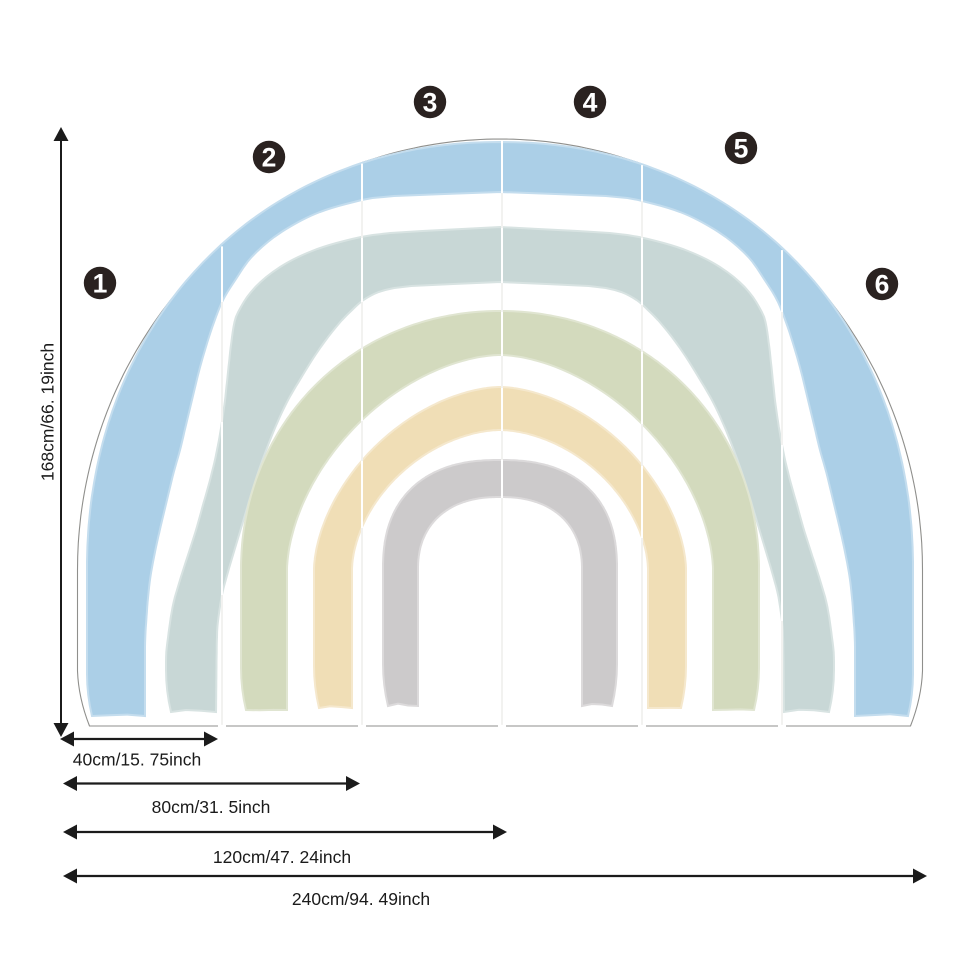  I want to click on svg-text: 6, so click(882, 284).